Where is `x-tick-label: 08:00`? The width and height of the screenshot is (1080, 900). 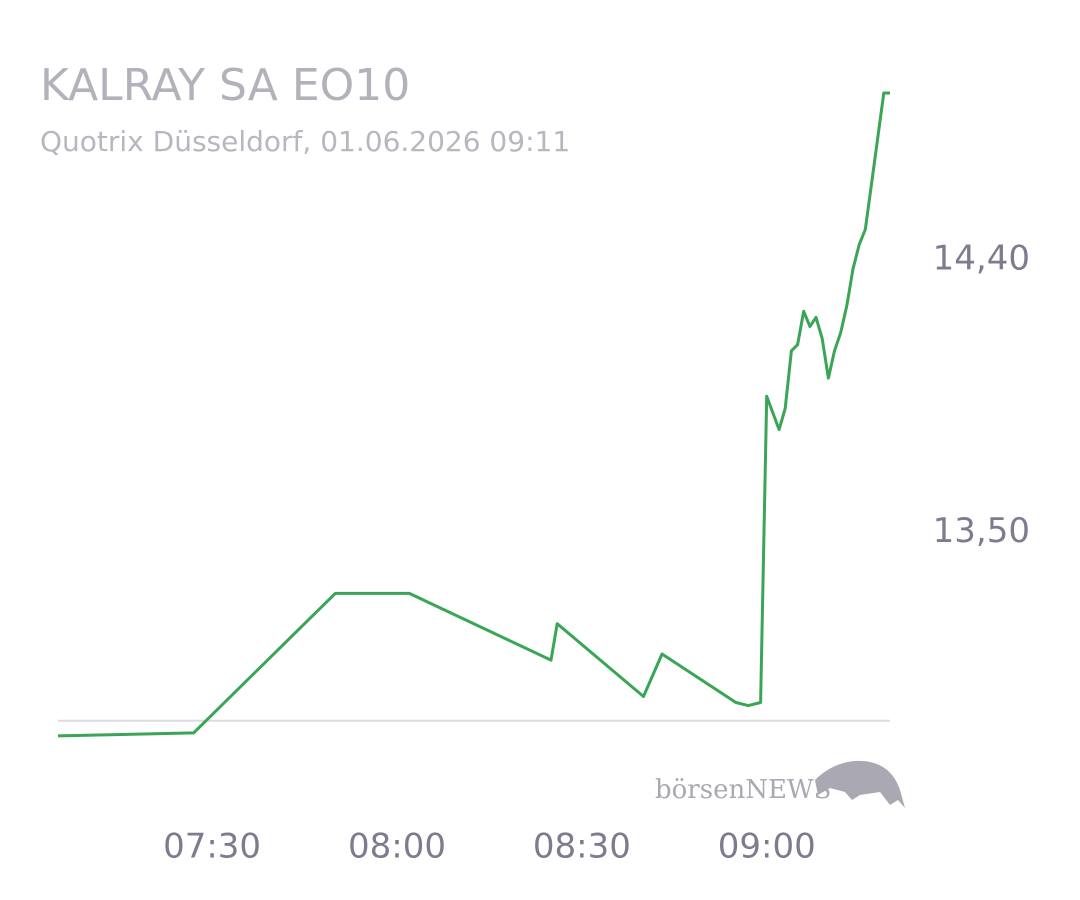 x-tick-label: 08:00 is located at coordinates (397, 847).